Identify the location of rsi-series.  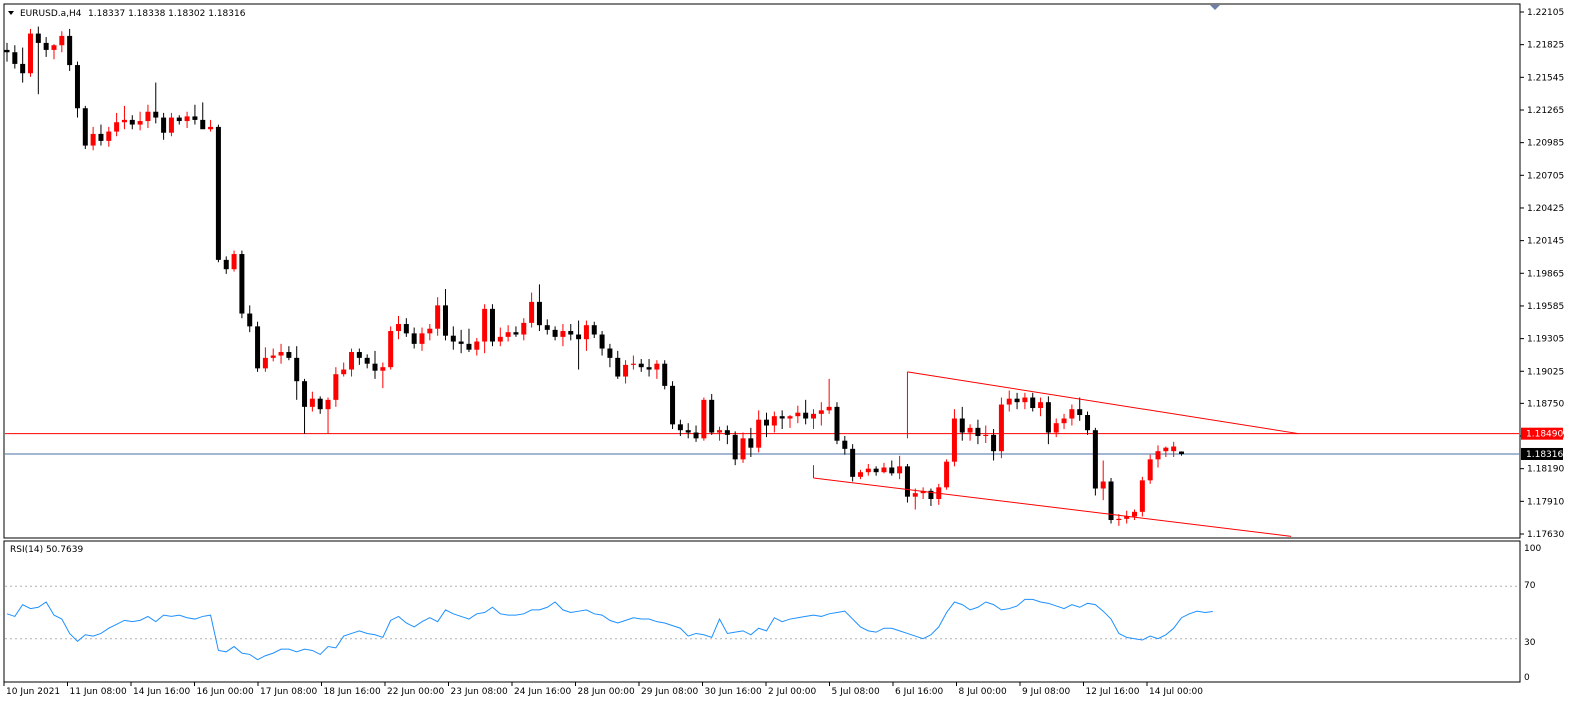
(609, 629).